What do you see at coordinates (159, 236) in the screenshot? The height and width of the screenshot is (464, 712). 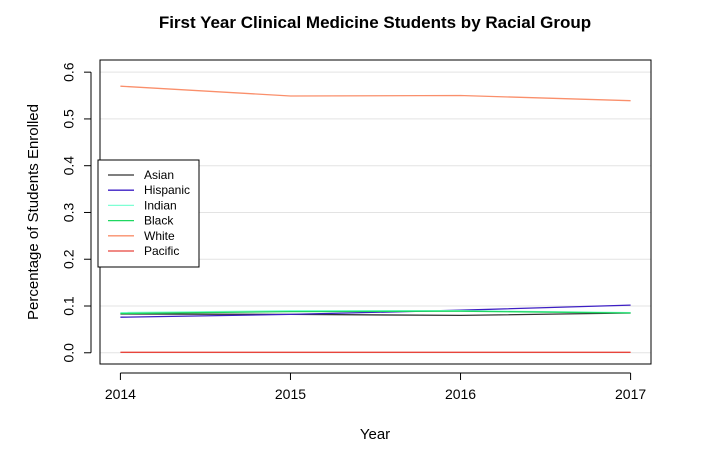 I see `legend-label-white: White` at bounding box center [159, 236].